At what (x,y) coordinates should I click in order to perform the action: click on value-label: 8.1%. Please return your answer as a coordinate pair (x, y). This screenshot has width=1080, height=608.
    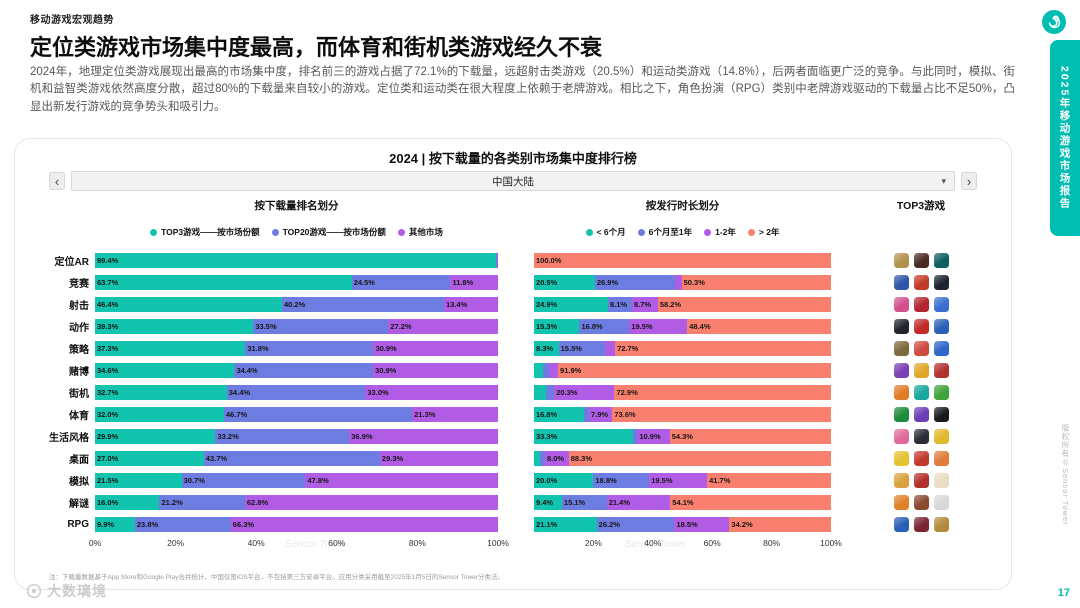
    Looking at the image, I should click on (618, 304).